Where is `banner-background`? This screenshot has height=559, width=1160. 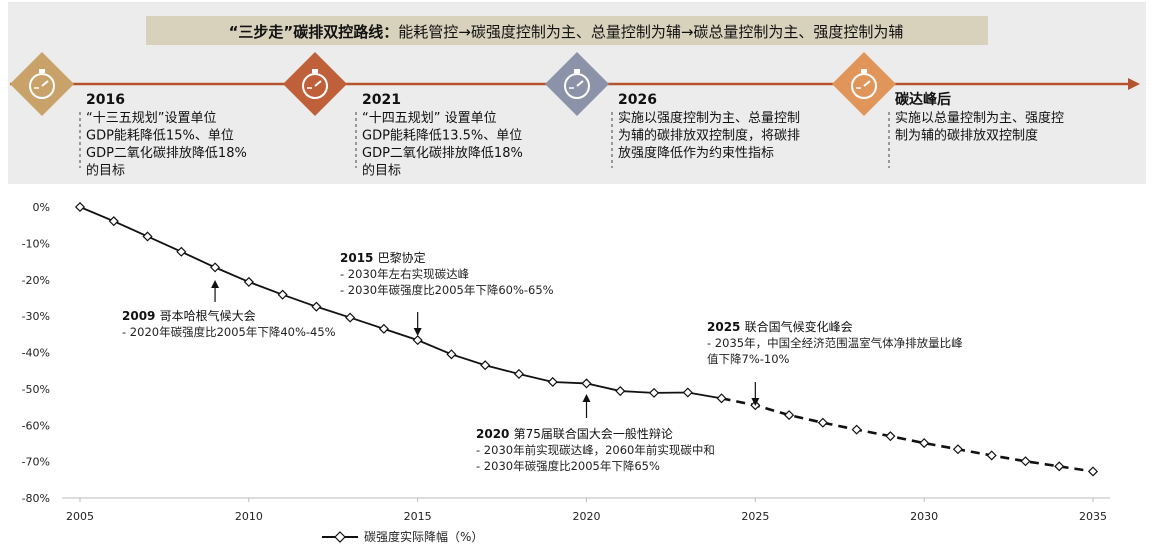 banner-background is located at coordinates (567, 30).